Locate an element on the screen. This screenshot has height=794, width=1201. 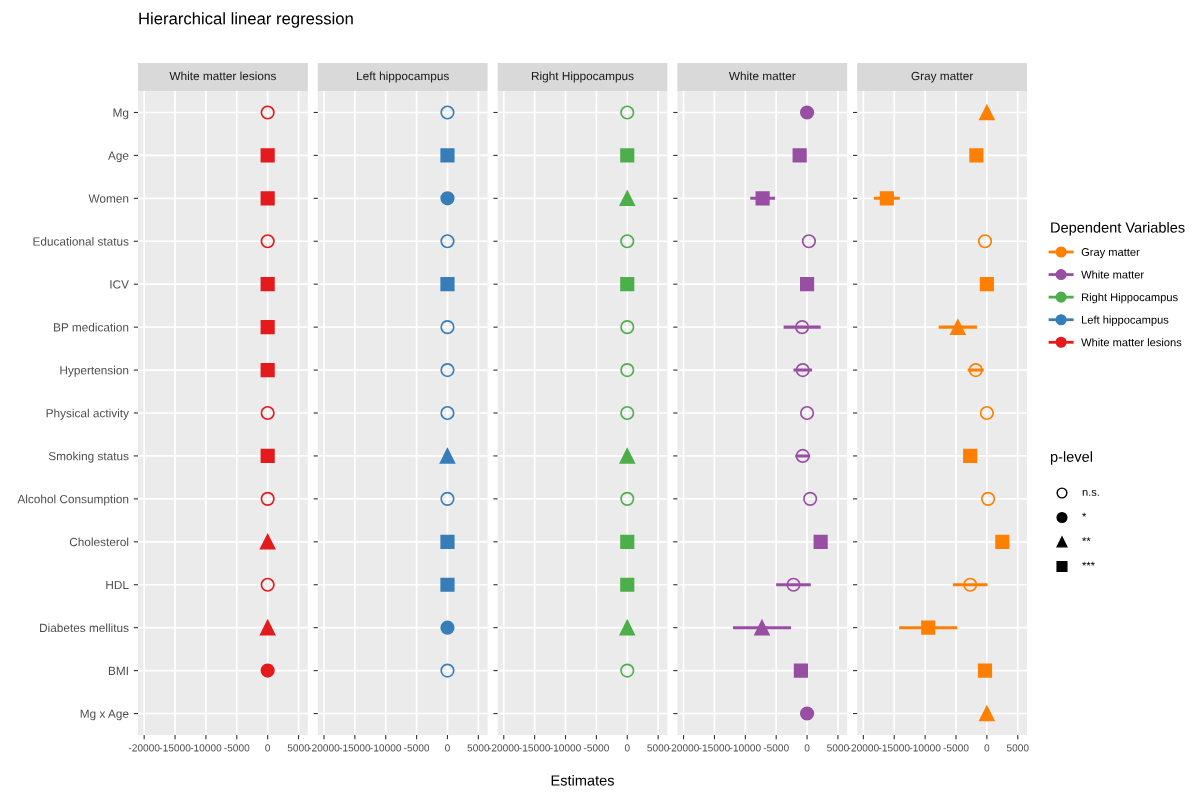
chart-title: Left hippocampus is located at coordinates (403, 77).